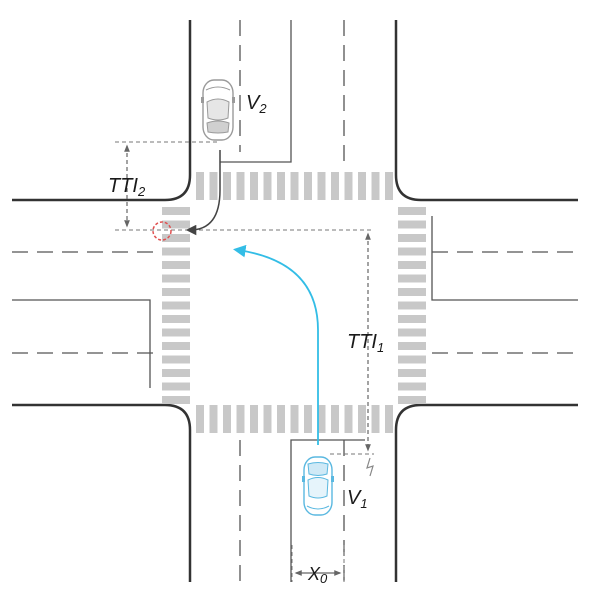  What do you see at coordinates (370, 467) in the screenshot?
I see `signal-marker-icon` at bounding box center [370, 467].